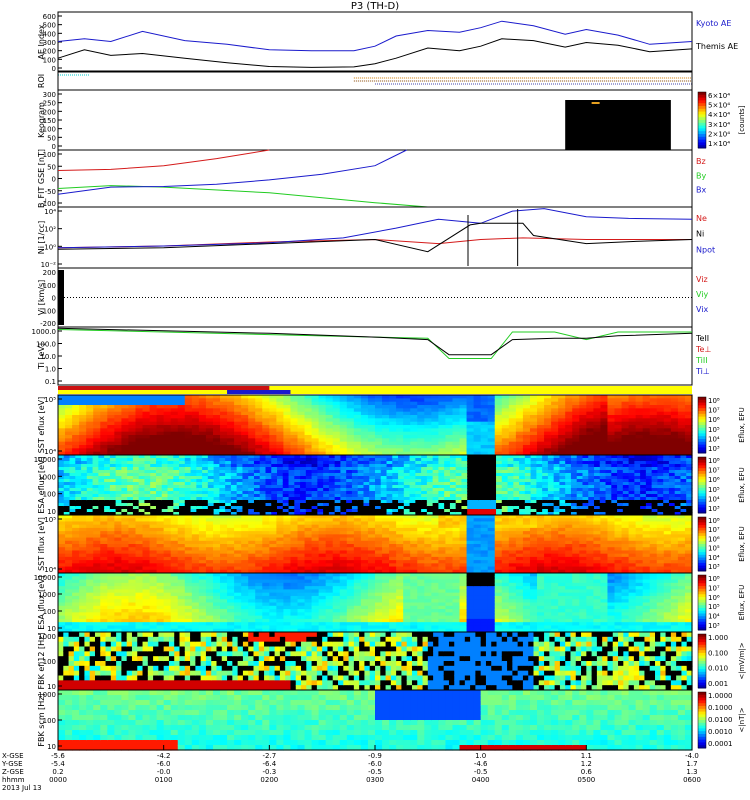 Image resolution: width=750 pixels, height=800 pixels. Describe the element at coordinates (702, 661) in the screenshot. I see `colorbar-fbk_e` at that location.